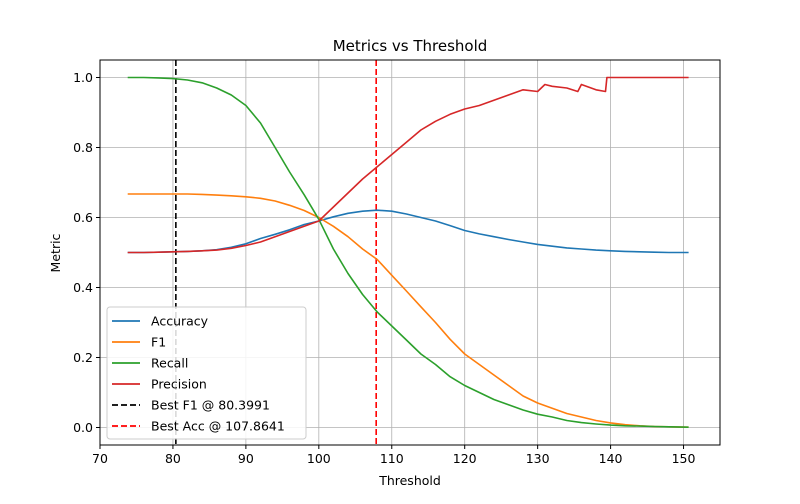 This screenshot has height=504, width=800. I want to click on x-axis-label: Threshold, so click(409, 480).